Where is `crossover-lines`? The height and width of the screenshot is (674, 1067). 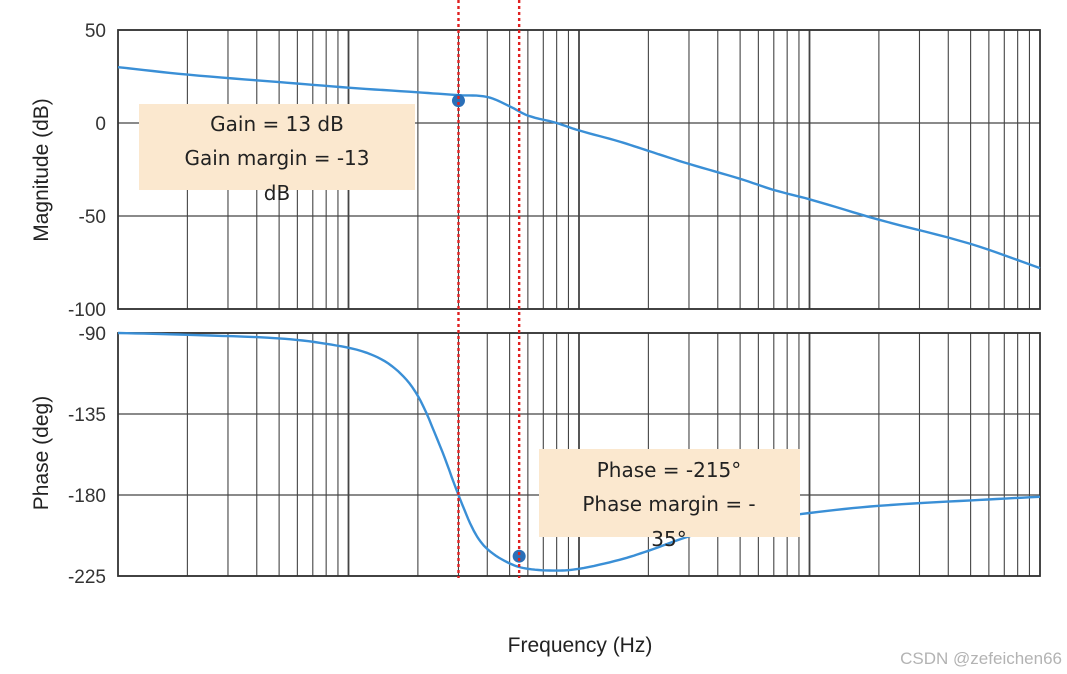
crossover-lines is located at coordinates (489, 289).